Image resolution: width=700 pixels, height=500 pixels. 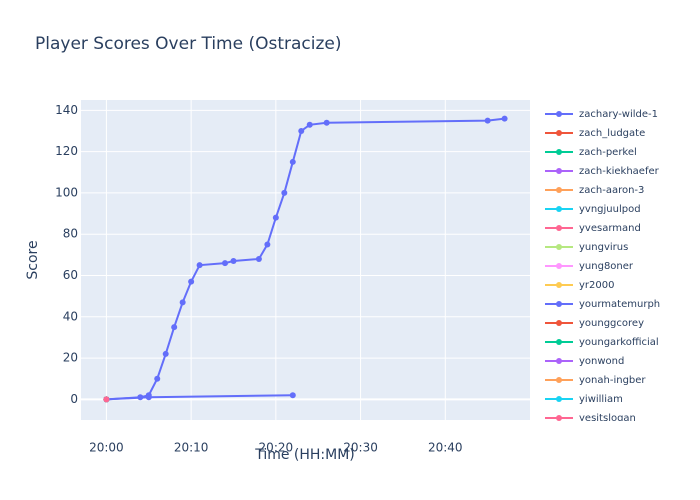 What do you see at coordinates (611, 323) in the screenshot?
I see `legend-label: younggcorey` at bounding box center [611, 323].